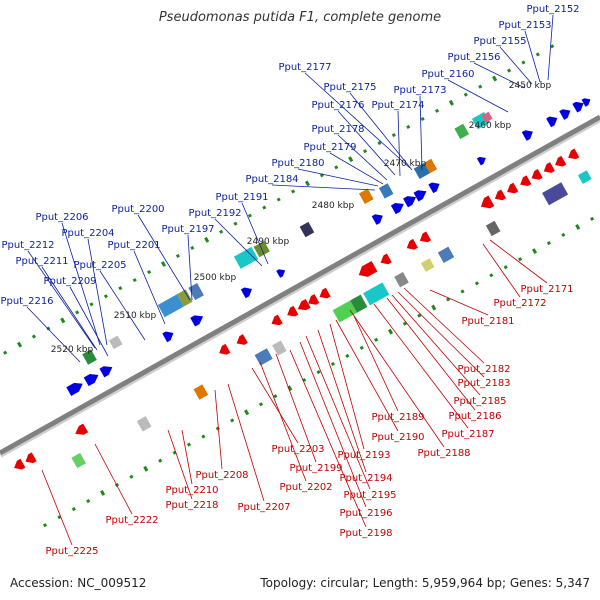 This screenshot has height=600, width=600. What do you see at coordinates (369, 495) in the screenshot?
I see `reverse-gene-label: Pput_2195` at bounding box center [369, 495].